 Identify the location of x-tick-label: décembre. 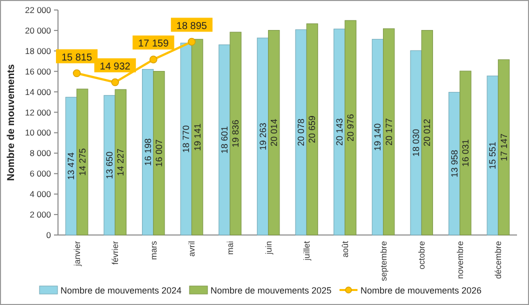
(498, 259).